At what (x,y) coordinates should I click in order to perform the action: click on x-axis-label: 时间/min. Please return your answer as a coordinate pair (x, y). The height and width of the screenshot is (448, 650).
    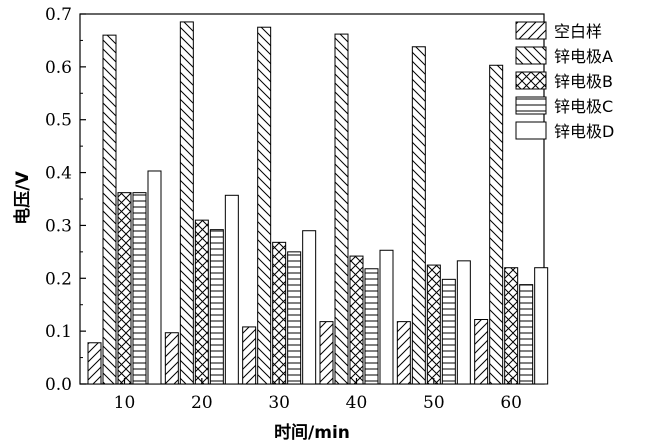
    Looking at the image, I should click on (312, 432).